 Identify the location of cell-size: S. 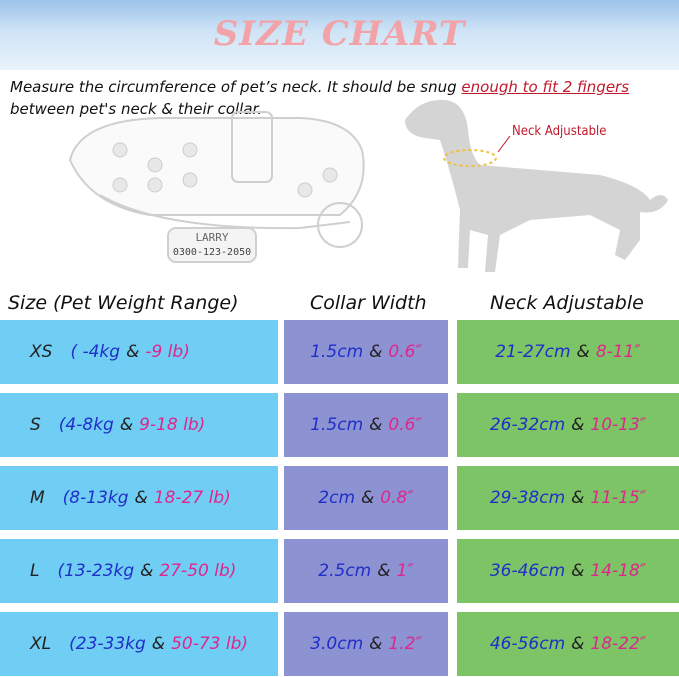
(35, 425).